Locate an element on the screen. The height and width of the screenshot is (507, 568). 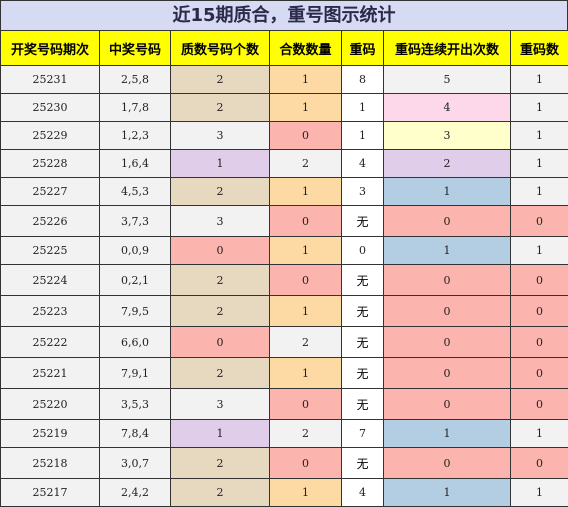
cell-period: 25220 is located at coordinates (50, 404).